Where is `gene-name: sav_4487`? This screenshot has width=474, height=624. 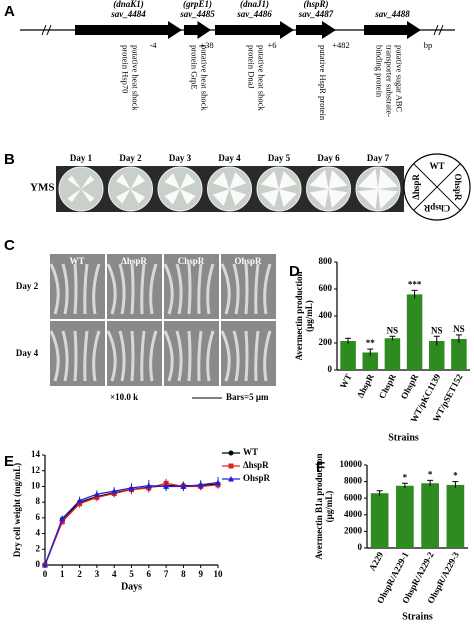
gene-name: sav_4487 is located at coordinates (316, 14).